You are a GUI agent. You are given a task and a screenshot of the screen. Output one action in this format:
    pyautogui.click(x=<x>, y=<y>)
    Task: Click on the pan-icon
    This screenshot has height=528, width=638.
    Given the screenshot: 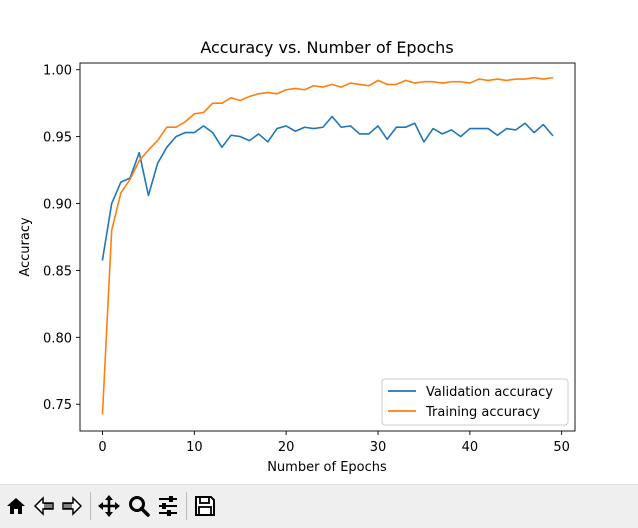 What is the action you would take?
    pyautogui.click(x=109, y=506)
    